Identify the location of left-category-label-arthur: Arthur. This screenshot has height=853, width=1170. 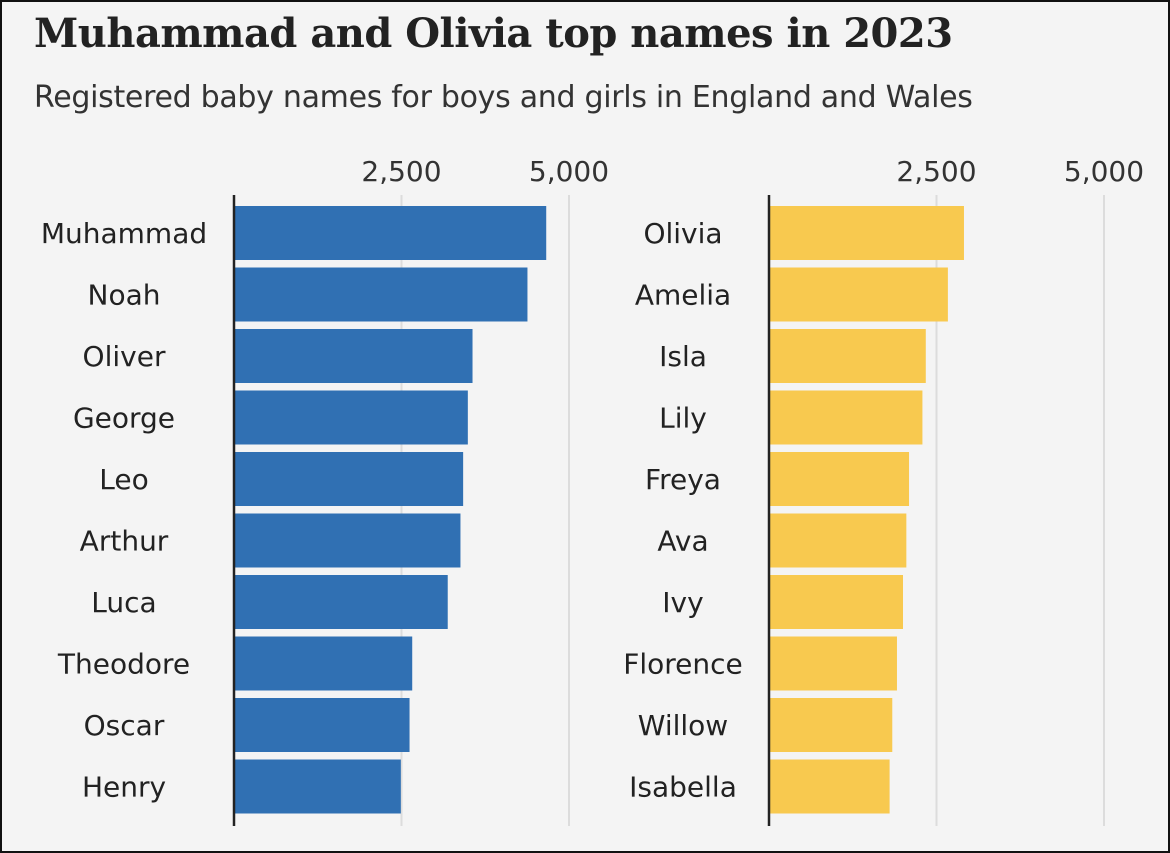
(124, 541).